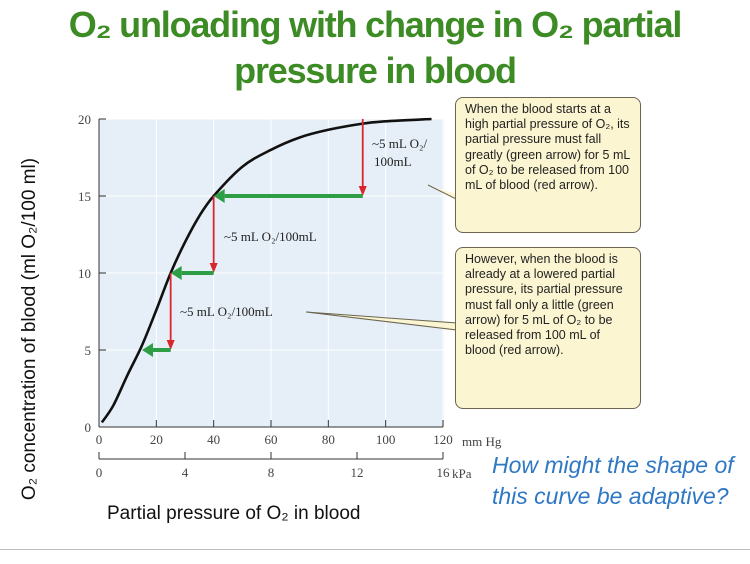 The width and height of the screenshot is (750, 564). What do you see at coordinates (393, 161) in the screenshot?
I see `annotation-top-line2: 100mL` at bounding box center [393, 161].